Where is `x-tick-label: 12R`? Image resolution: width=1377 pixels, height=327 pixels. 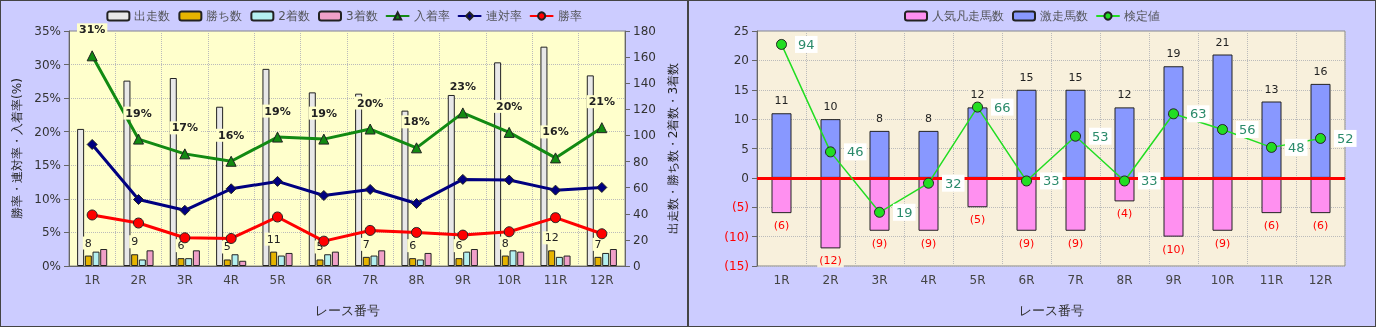 x-tick-label: 12R is located at coordinates (602, 280).